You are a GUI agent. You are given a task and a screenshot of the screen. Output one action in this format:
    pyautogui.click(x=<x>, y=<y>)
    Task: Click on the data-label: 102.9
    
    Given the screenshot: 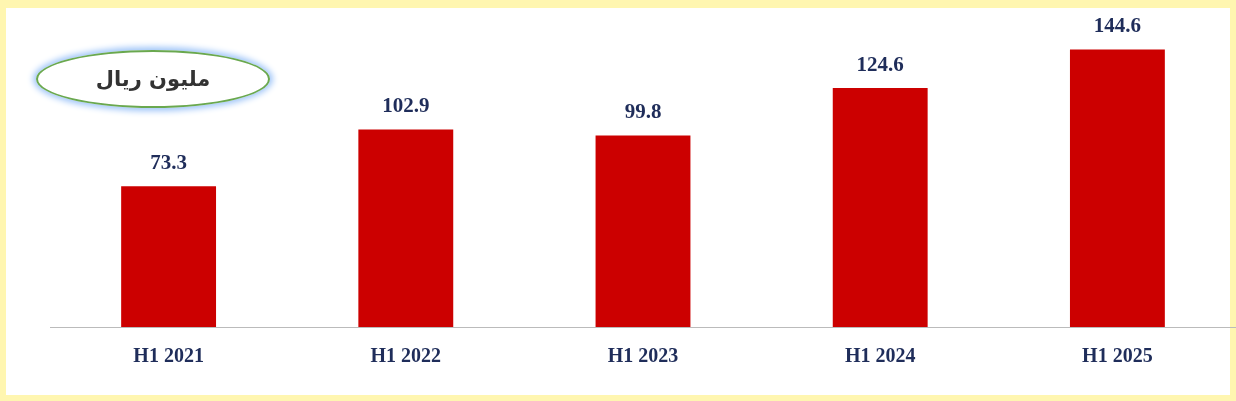 What is the action you would take?
    pyautogui.click(x=406, y=105)
    